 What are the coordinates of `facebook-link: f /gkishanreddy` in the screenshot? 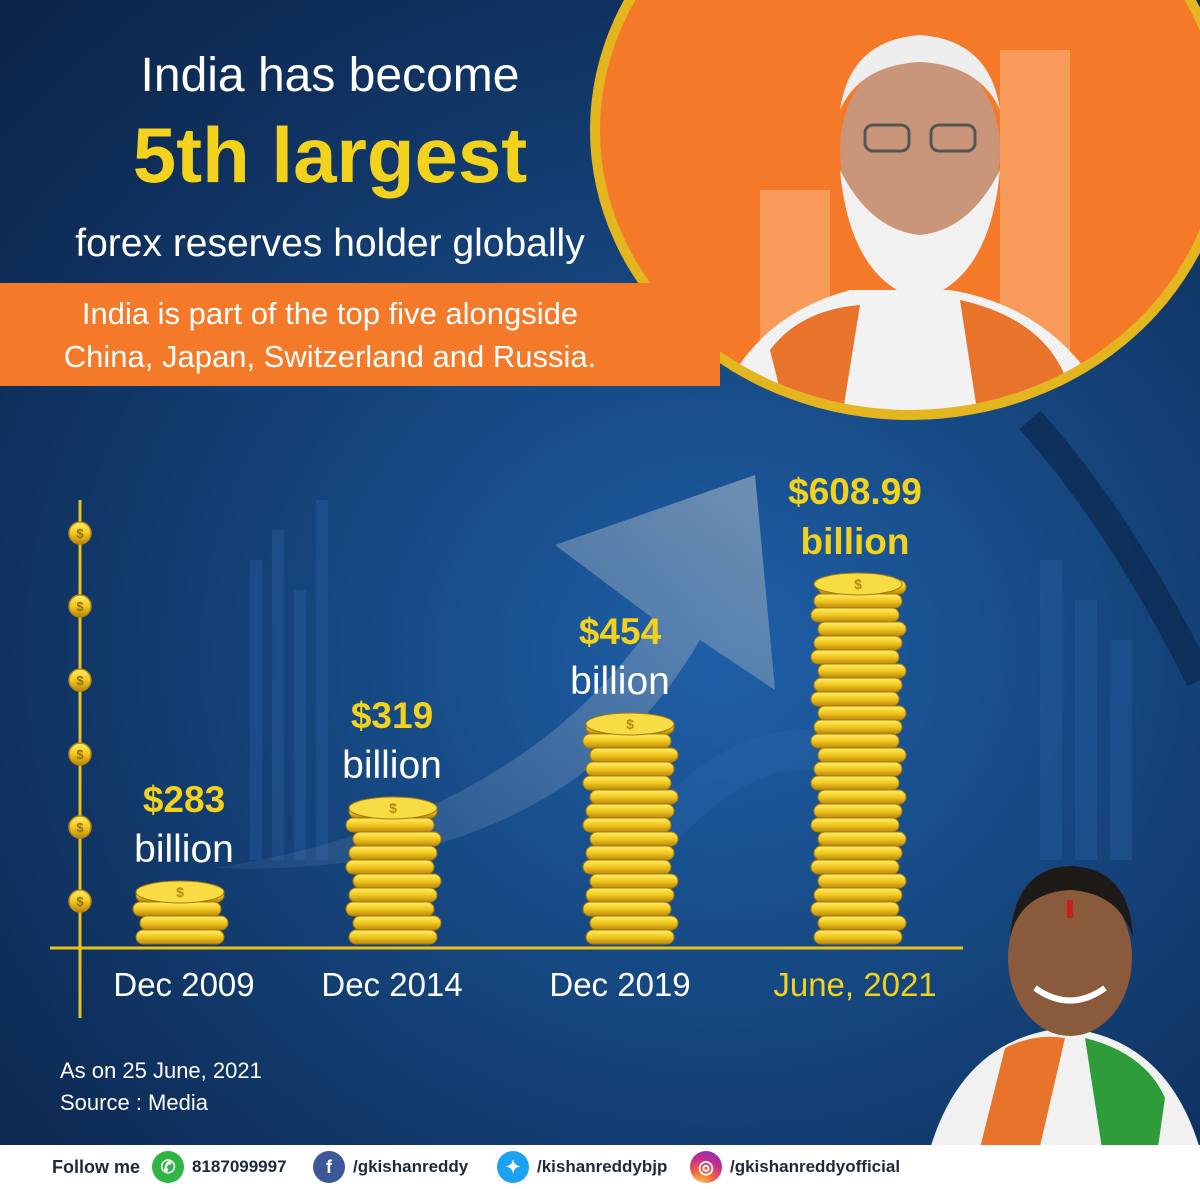 It's located at (390, 1167).